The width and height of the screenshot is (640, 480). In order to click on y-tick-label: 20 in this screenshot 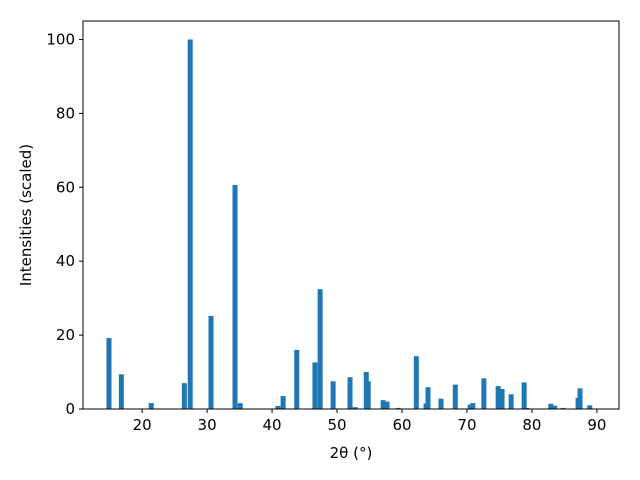, I will do `click(65, 335)`.